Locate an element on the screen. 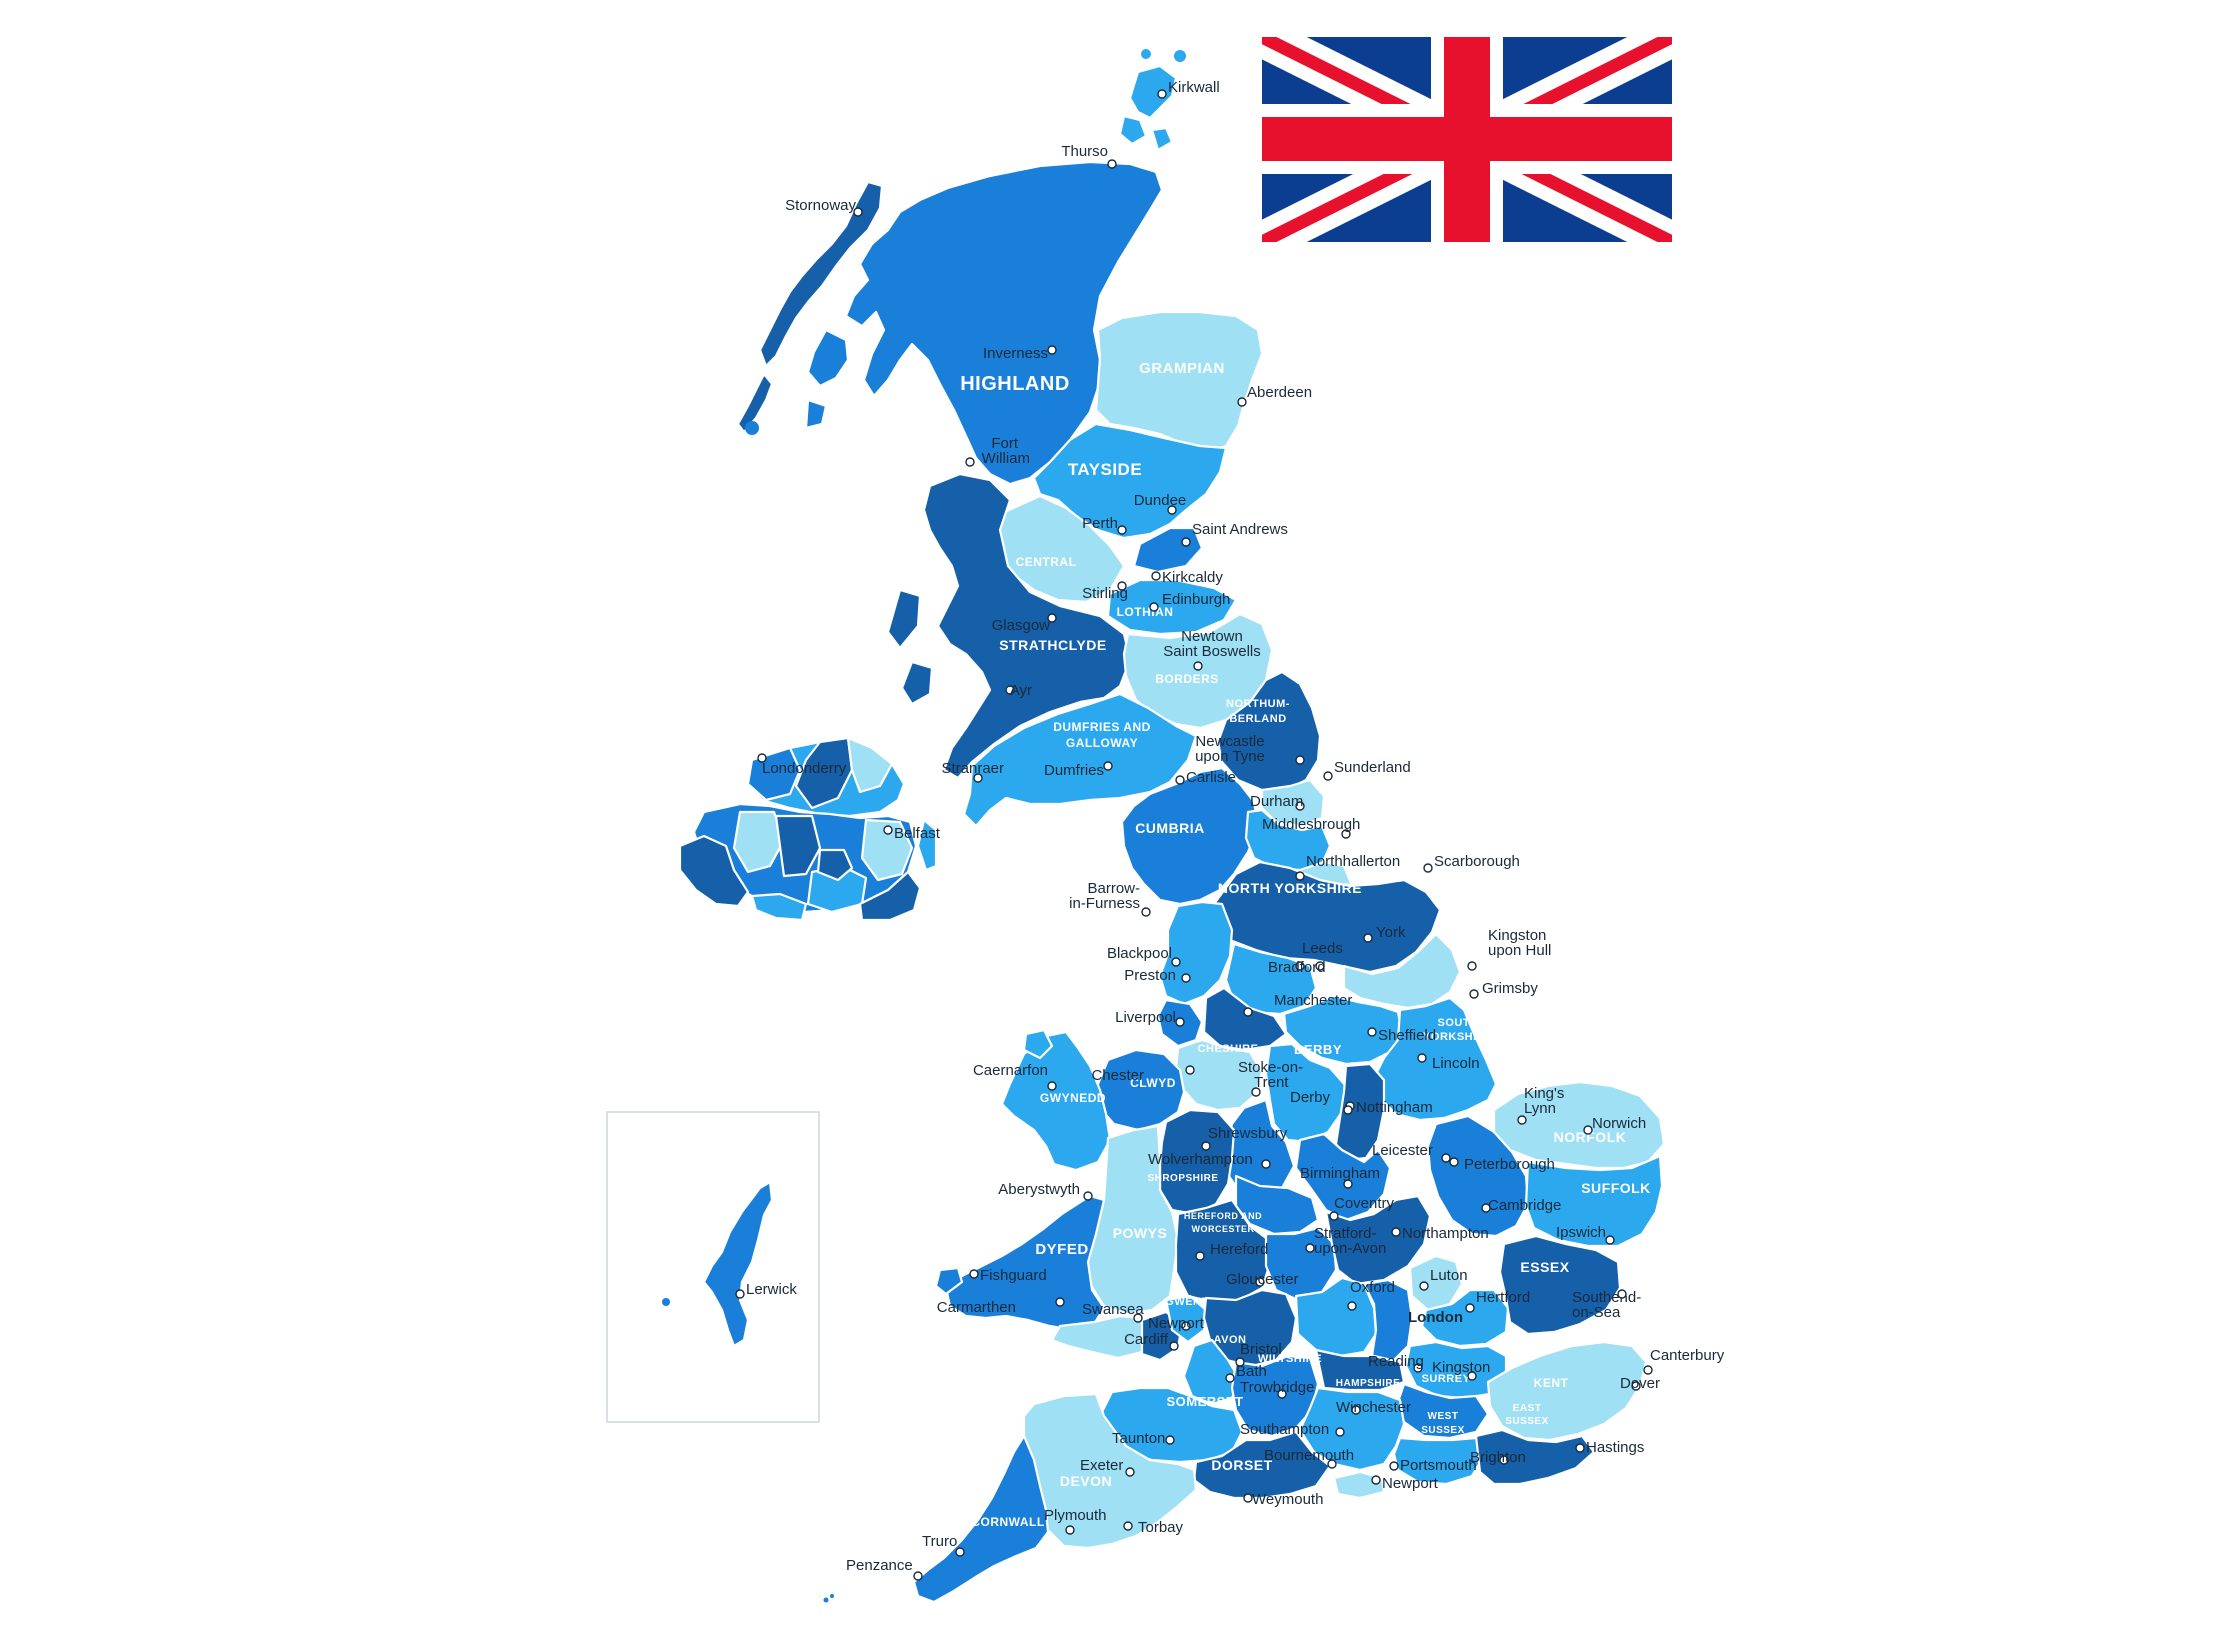  city-marker-portsmouth is located at coordinates (1394, 1466).